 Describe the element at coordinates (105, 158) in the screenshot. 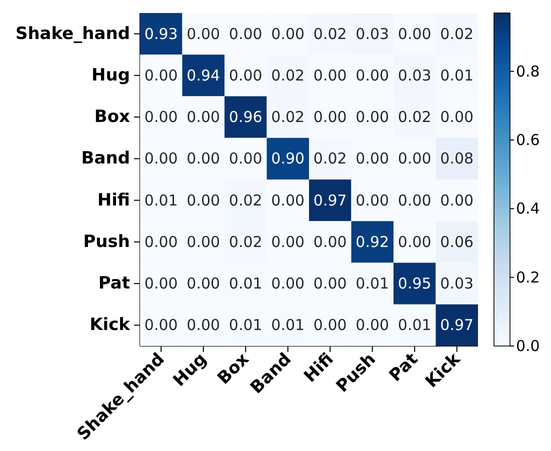

I see `y-tick-label: Band` at that location.